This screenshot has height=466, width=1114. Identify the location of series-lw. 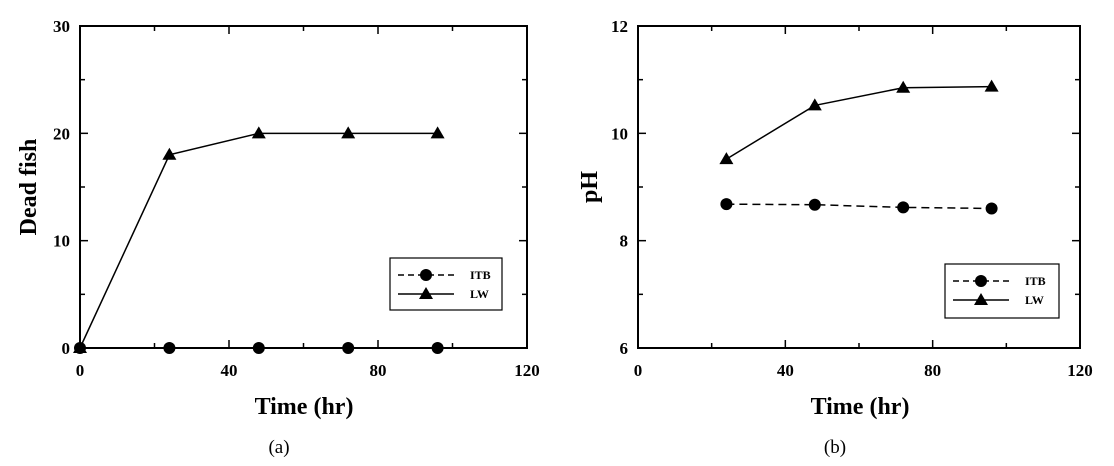
(859, 122).